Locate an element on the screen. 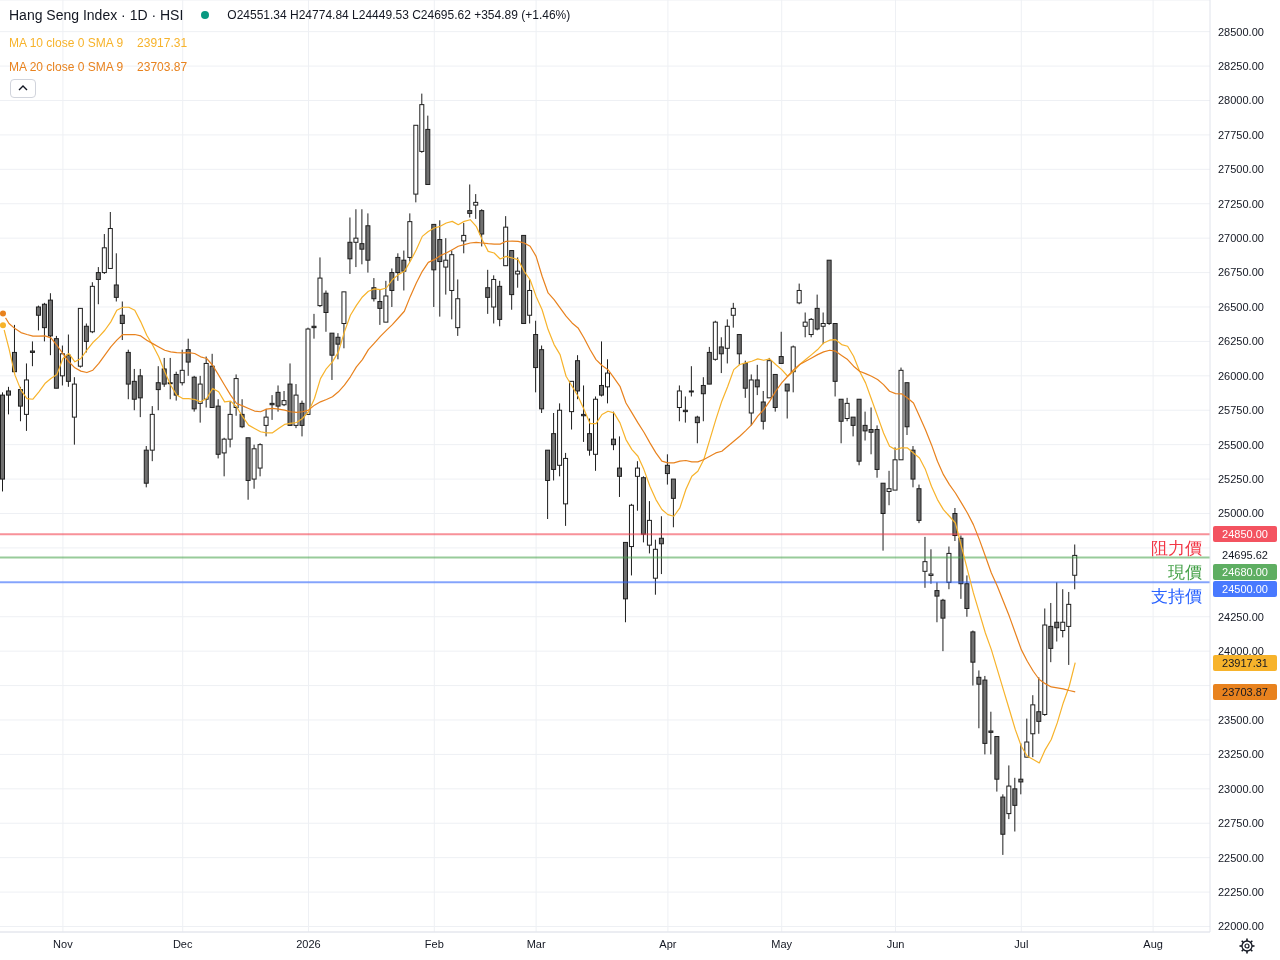  y-tick-label: 25500.00 is located at coordinates (1241, 444).